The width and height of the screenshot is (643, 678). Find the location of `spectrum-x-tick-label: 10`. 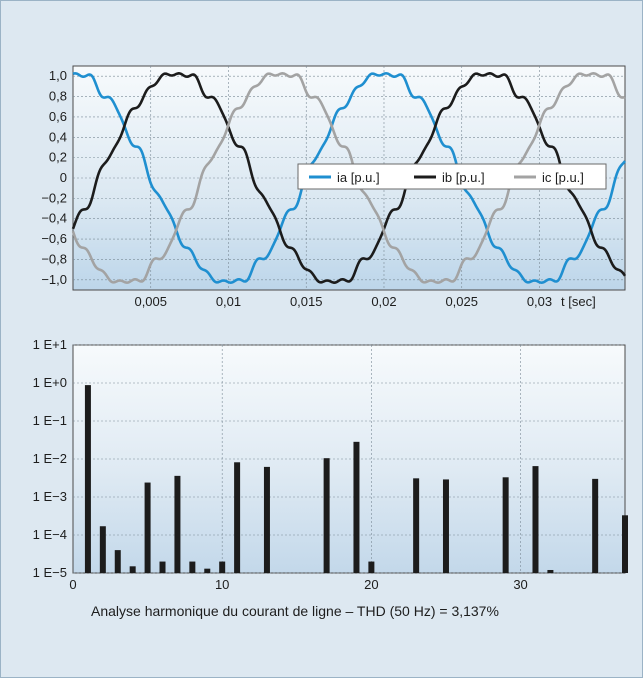

spectrum-x-tick-label: 10 is located at coordinates (222, 584).